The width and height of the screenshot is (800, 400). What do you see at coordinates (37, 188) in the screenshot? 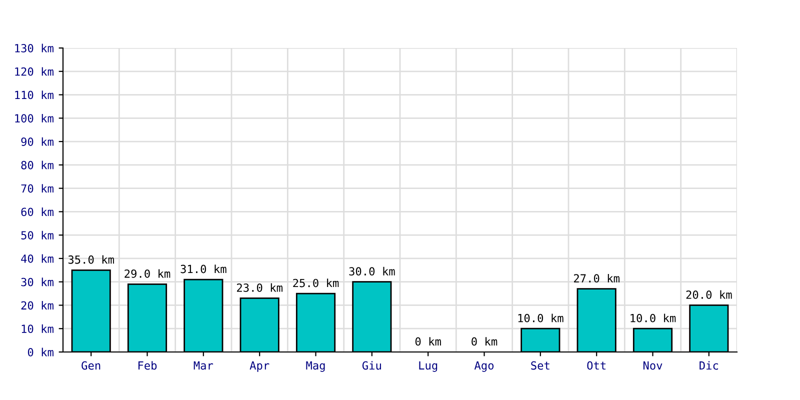
I see `y-tick-label: 70 km` at bounding box center [37, 188].